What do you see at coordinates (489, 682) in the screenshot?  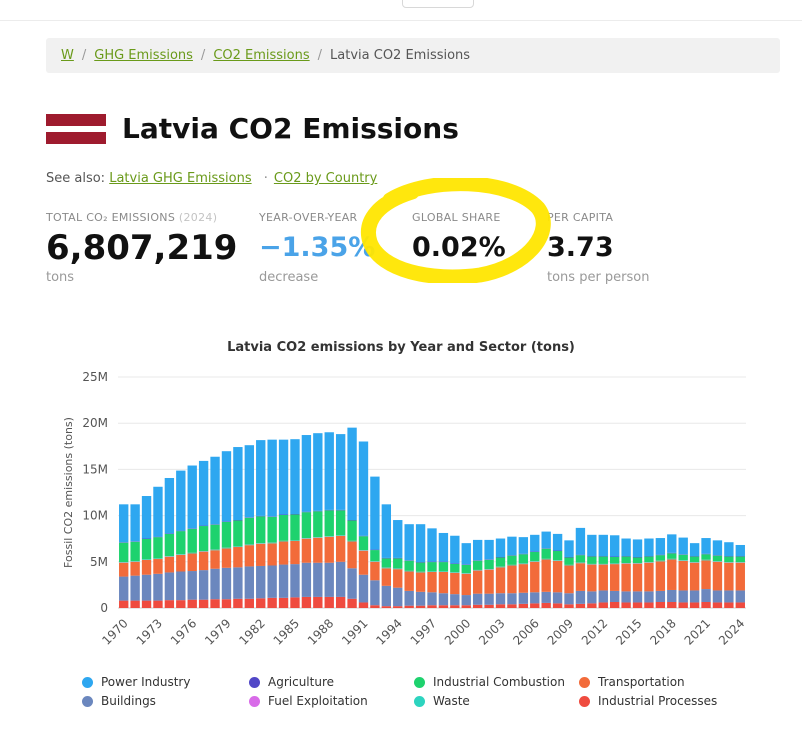 I see `legend-item: Industrial Combustion` at bounding box center [489, 682].